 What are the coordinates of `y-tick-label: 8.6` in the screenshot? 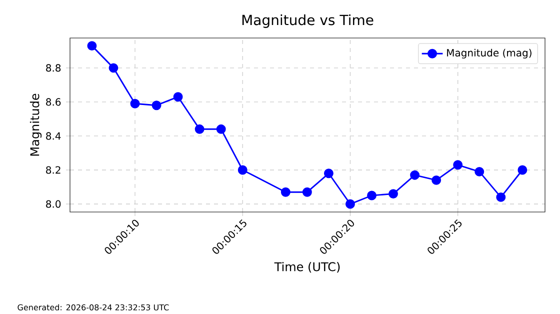 It's located at (53, 102).